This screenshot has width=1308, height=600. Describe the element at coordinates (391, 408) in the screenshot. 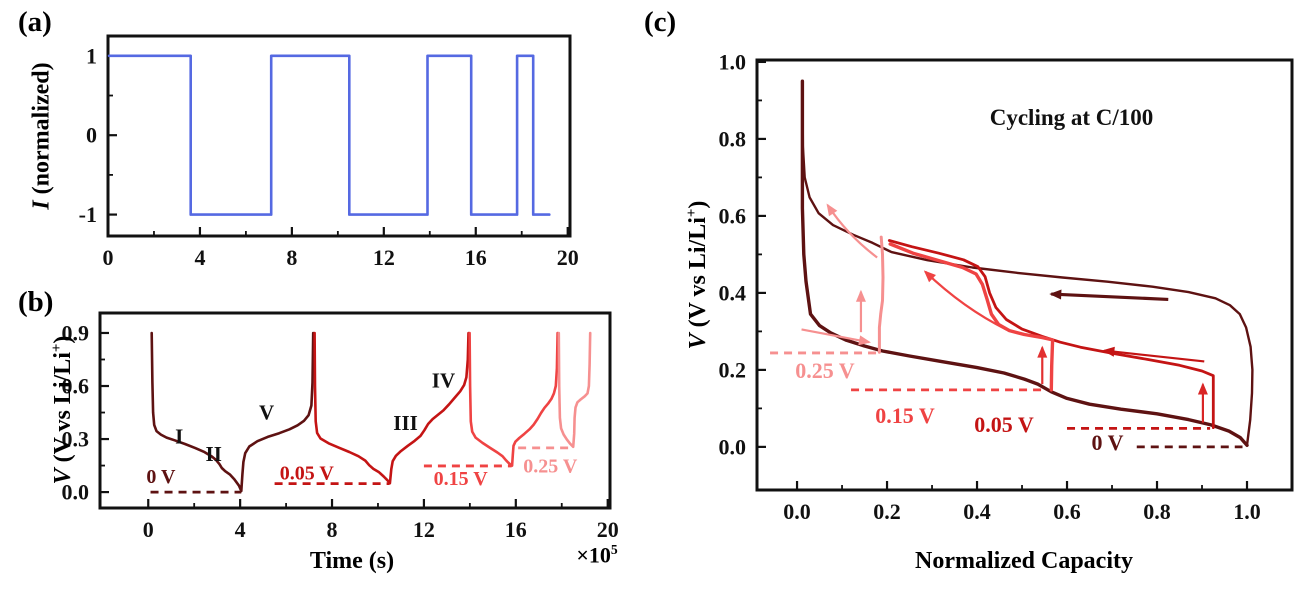

I see `cycle2-0.05V` at that location.